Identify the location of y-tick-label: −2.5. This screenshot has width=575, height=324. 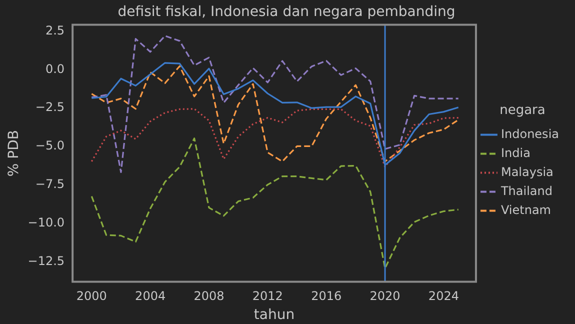
(50, 107).